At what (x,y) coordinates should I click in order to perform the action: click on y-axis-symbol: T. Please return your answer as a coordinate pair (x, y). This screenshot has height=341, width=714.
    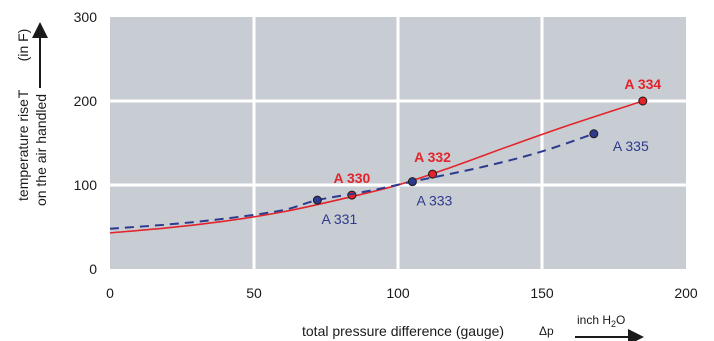
    Looking at the image, I should click on (23, 93).